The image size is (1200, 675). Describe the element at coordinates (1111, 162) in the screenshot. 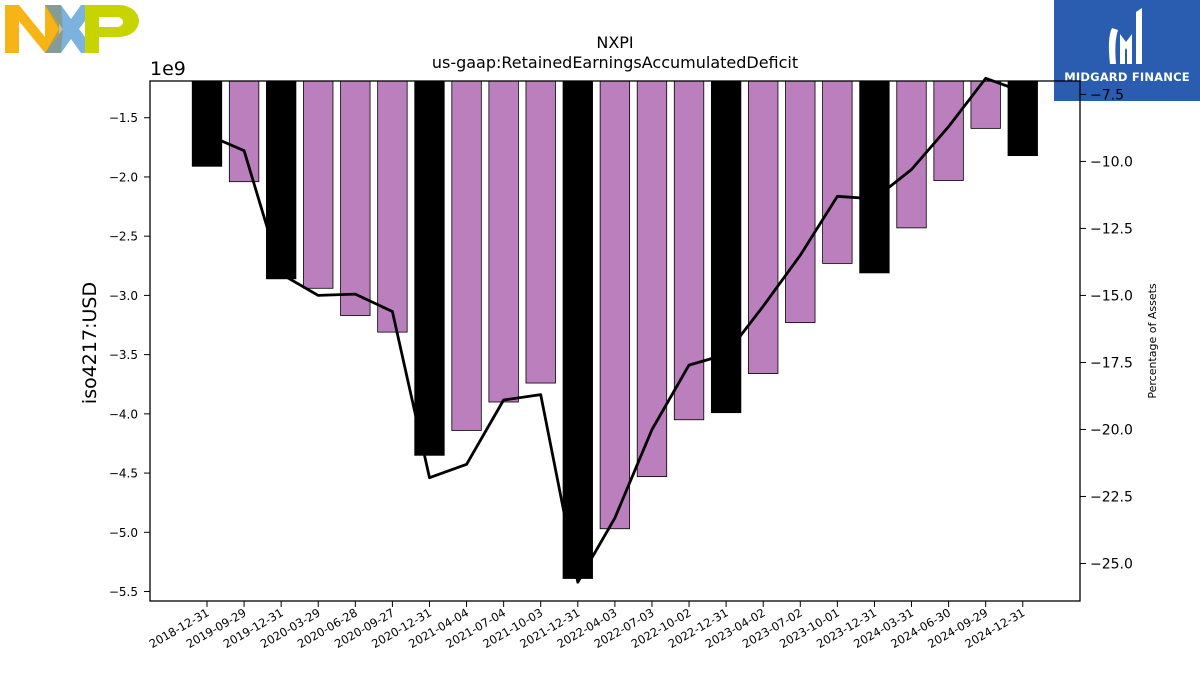

I see `y2-tick-label: −10.0` at that location.